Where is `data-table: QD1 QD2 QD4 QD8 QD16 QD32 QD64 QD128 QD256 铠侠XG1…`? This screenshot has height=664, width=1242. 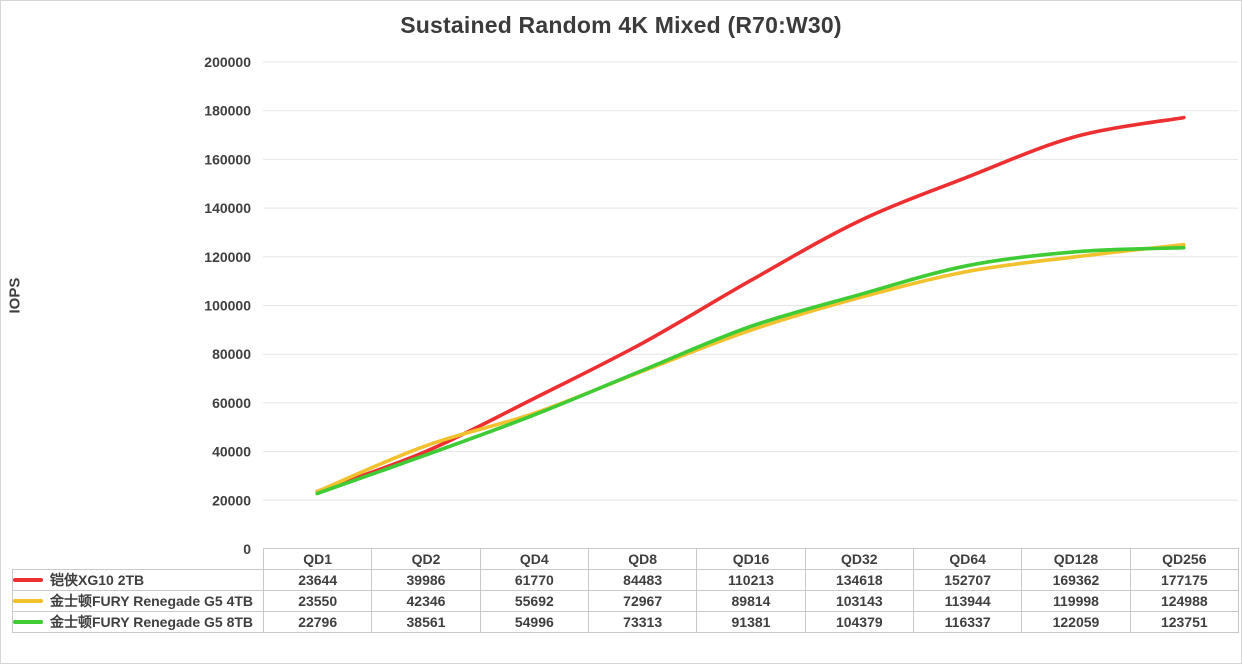
data-table: QD1 QD2 QD4 QD8 QD16 QD32 QD64 QD128 QD256 铠侠XG1… is located at coordinates (626, 590).